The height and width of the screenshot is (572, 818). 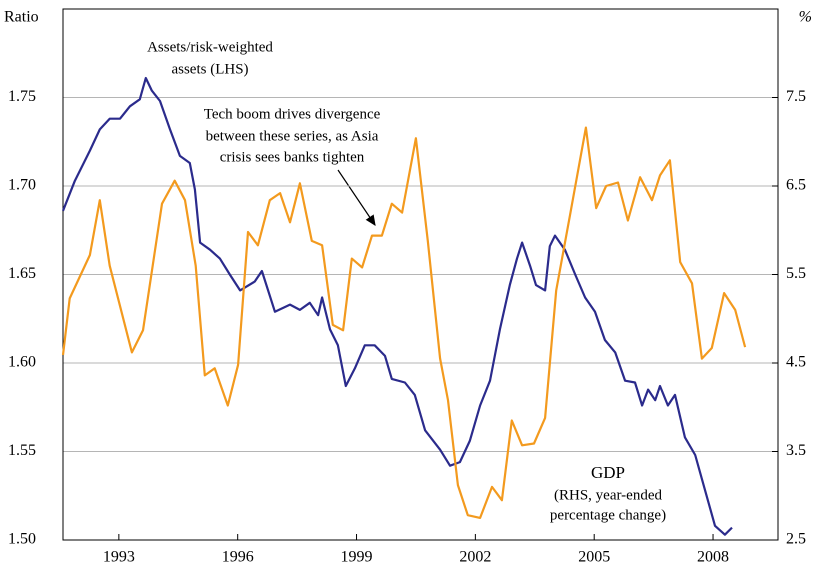 What do you see at coordinates (209, 69) in the screenshot?
I see `series-label: assets (LHS)` at bounding box center [209, 69].